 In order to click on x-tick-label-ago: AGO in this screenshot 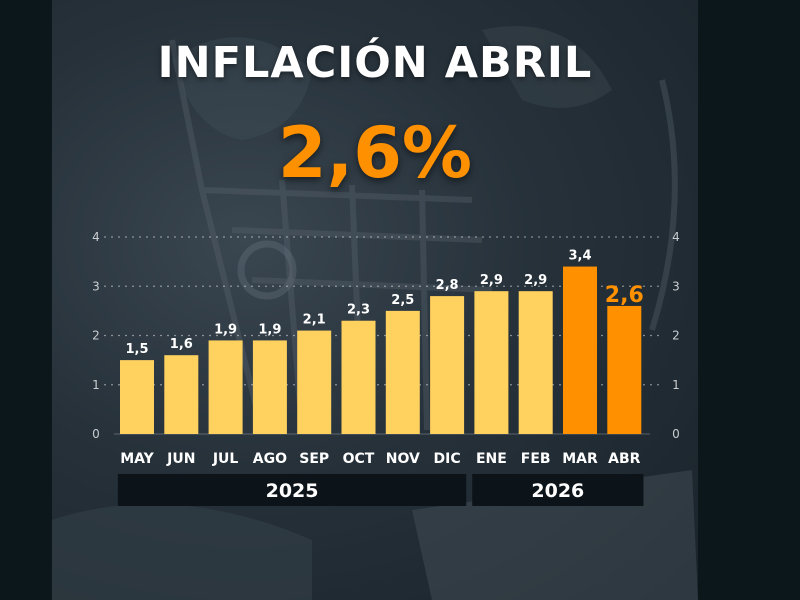, I will do `click(270, 459)`.